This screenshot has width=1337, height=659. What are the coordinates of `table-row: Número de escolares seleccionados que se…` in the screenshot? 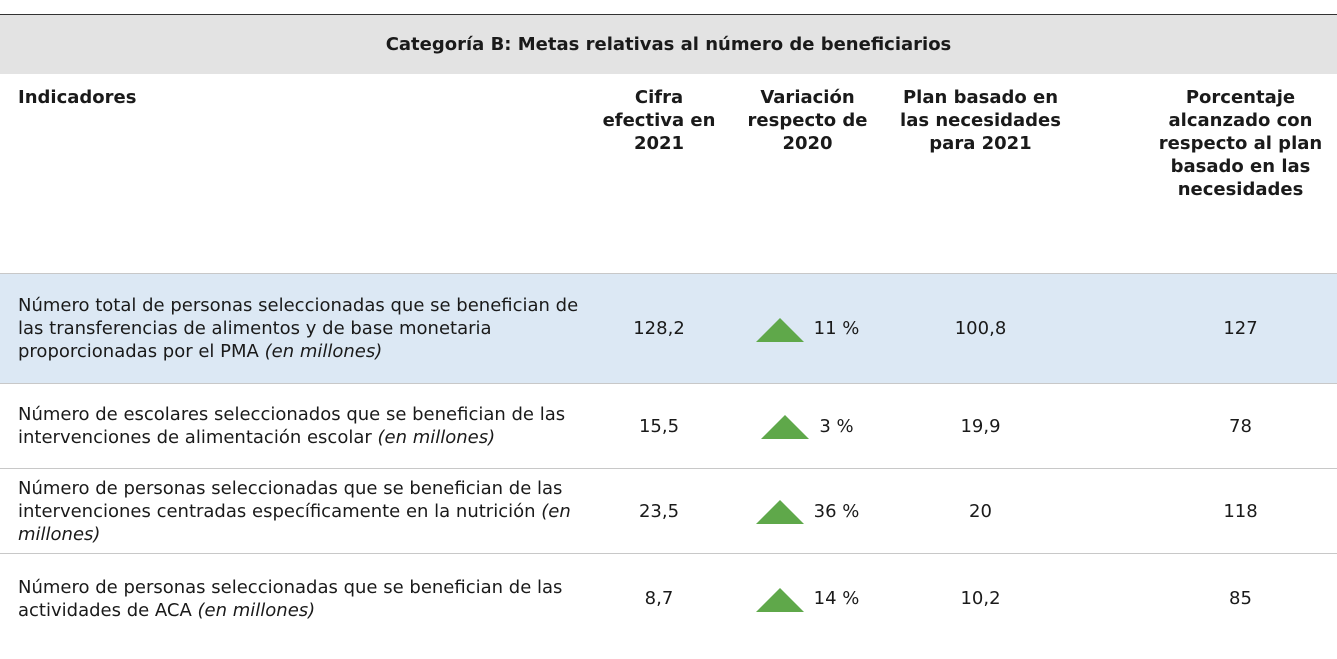 It's located at (668, 426).